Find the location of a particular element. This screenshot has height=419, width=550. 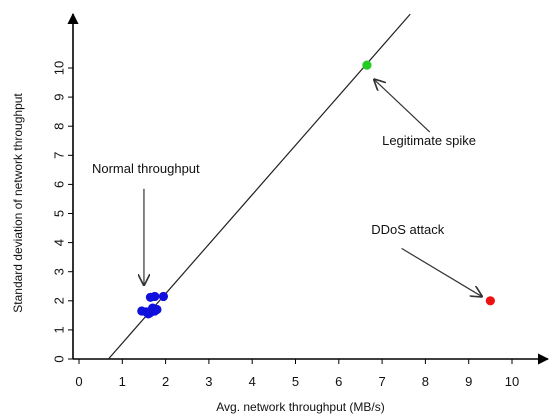

y-tick-label: 0 is located at coordinates (58, 358).